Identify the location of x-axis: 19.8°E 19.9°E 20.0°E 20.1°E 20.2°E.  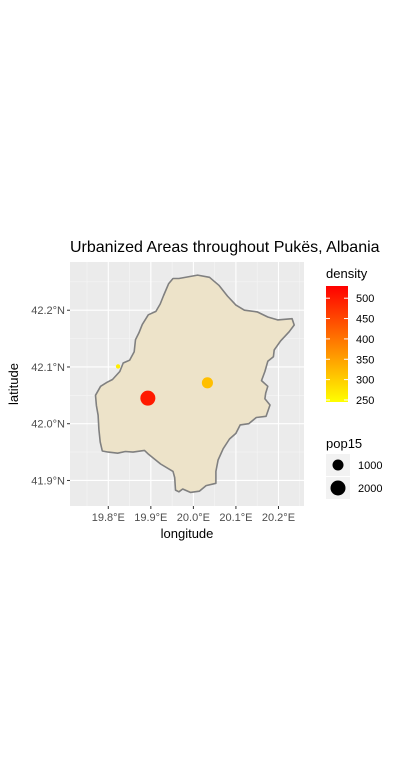
(193, 515).